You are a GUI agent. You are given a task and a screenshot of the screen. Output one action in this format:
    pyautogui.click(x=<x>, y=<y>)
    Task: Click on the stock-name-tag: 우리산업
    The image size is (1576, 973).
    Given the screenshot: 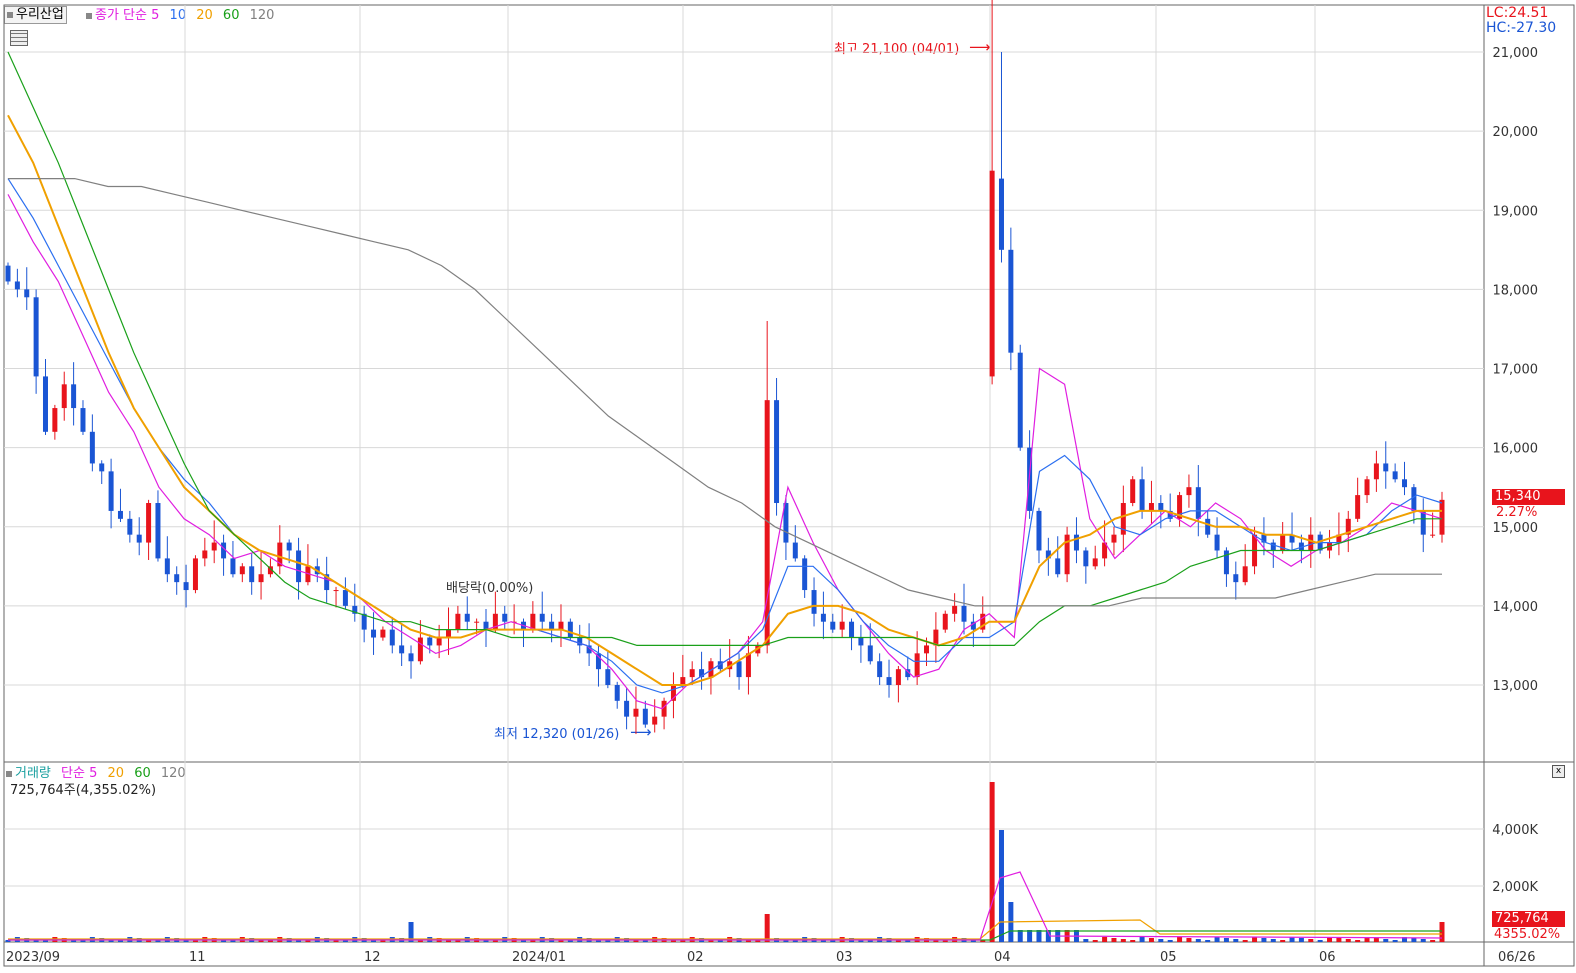 What is the action you would take?
    pyautogui.click(x=35, y=15)
    